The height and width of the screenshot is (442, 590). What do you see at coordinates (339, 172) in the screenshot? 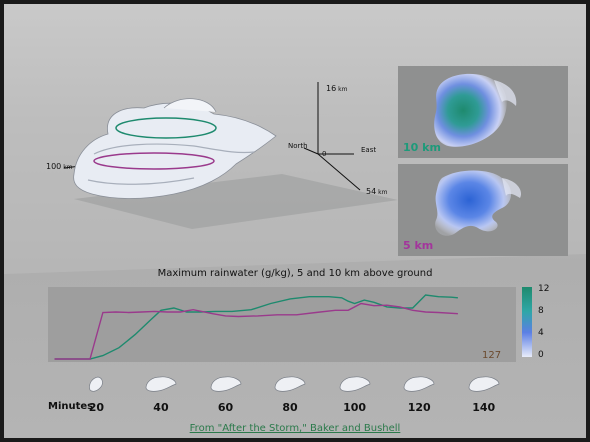
I see `depth-axis` at bounding box center [339, 172].